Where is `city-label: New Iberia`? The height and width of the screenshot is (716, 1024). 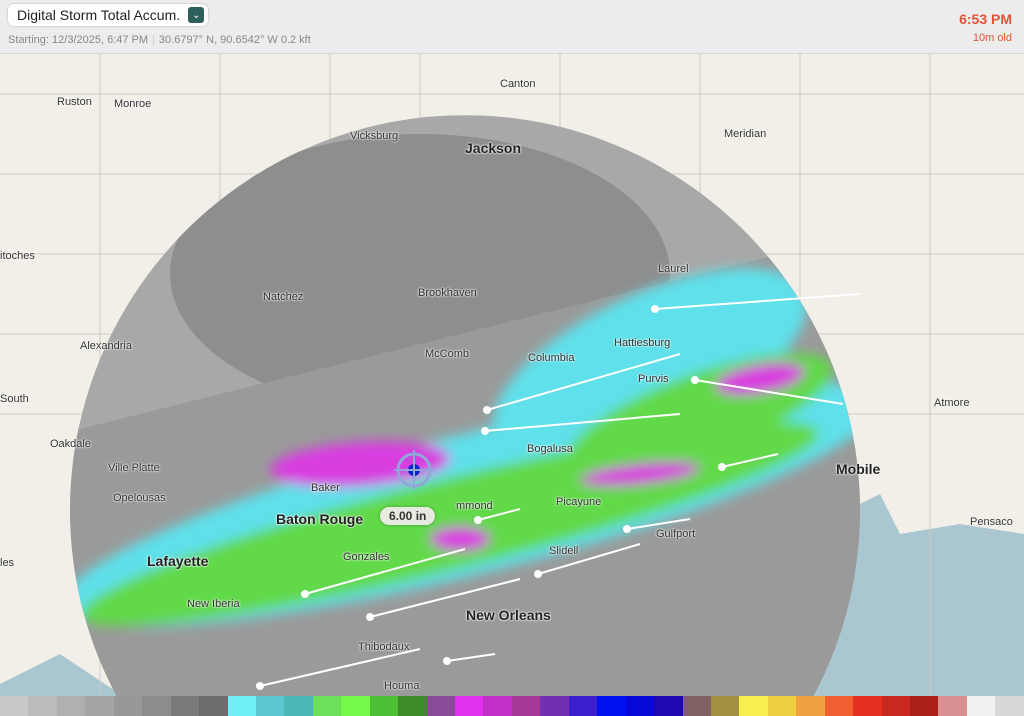
city-label: New Iberia is located at coordinates (213, 604).